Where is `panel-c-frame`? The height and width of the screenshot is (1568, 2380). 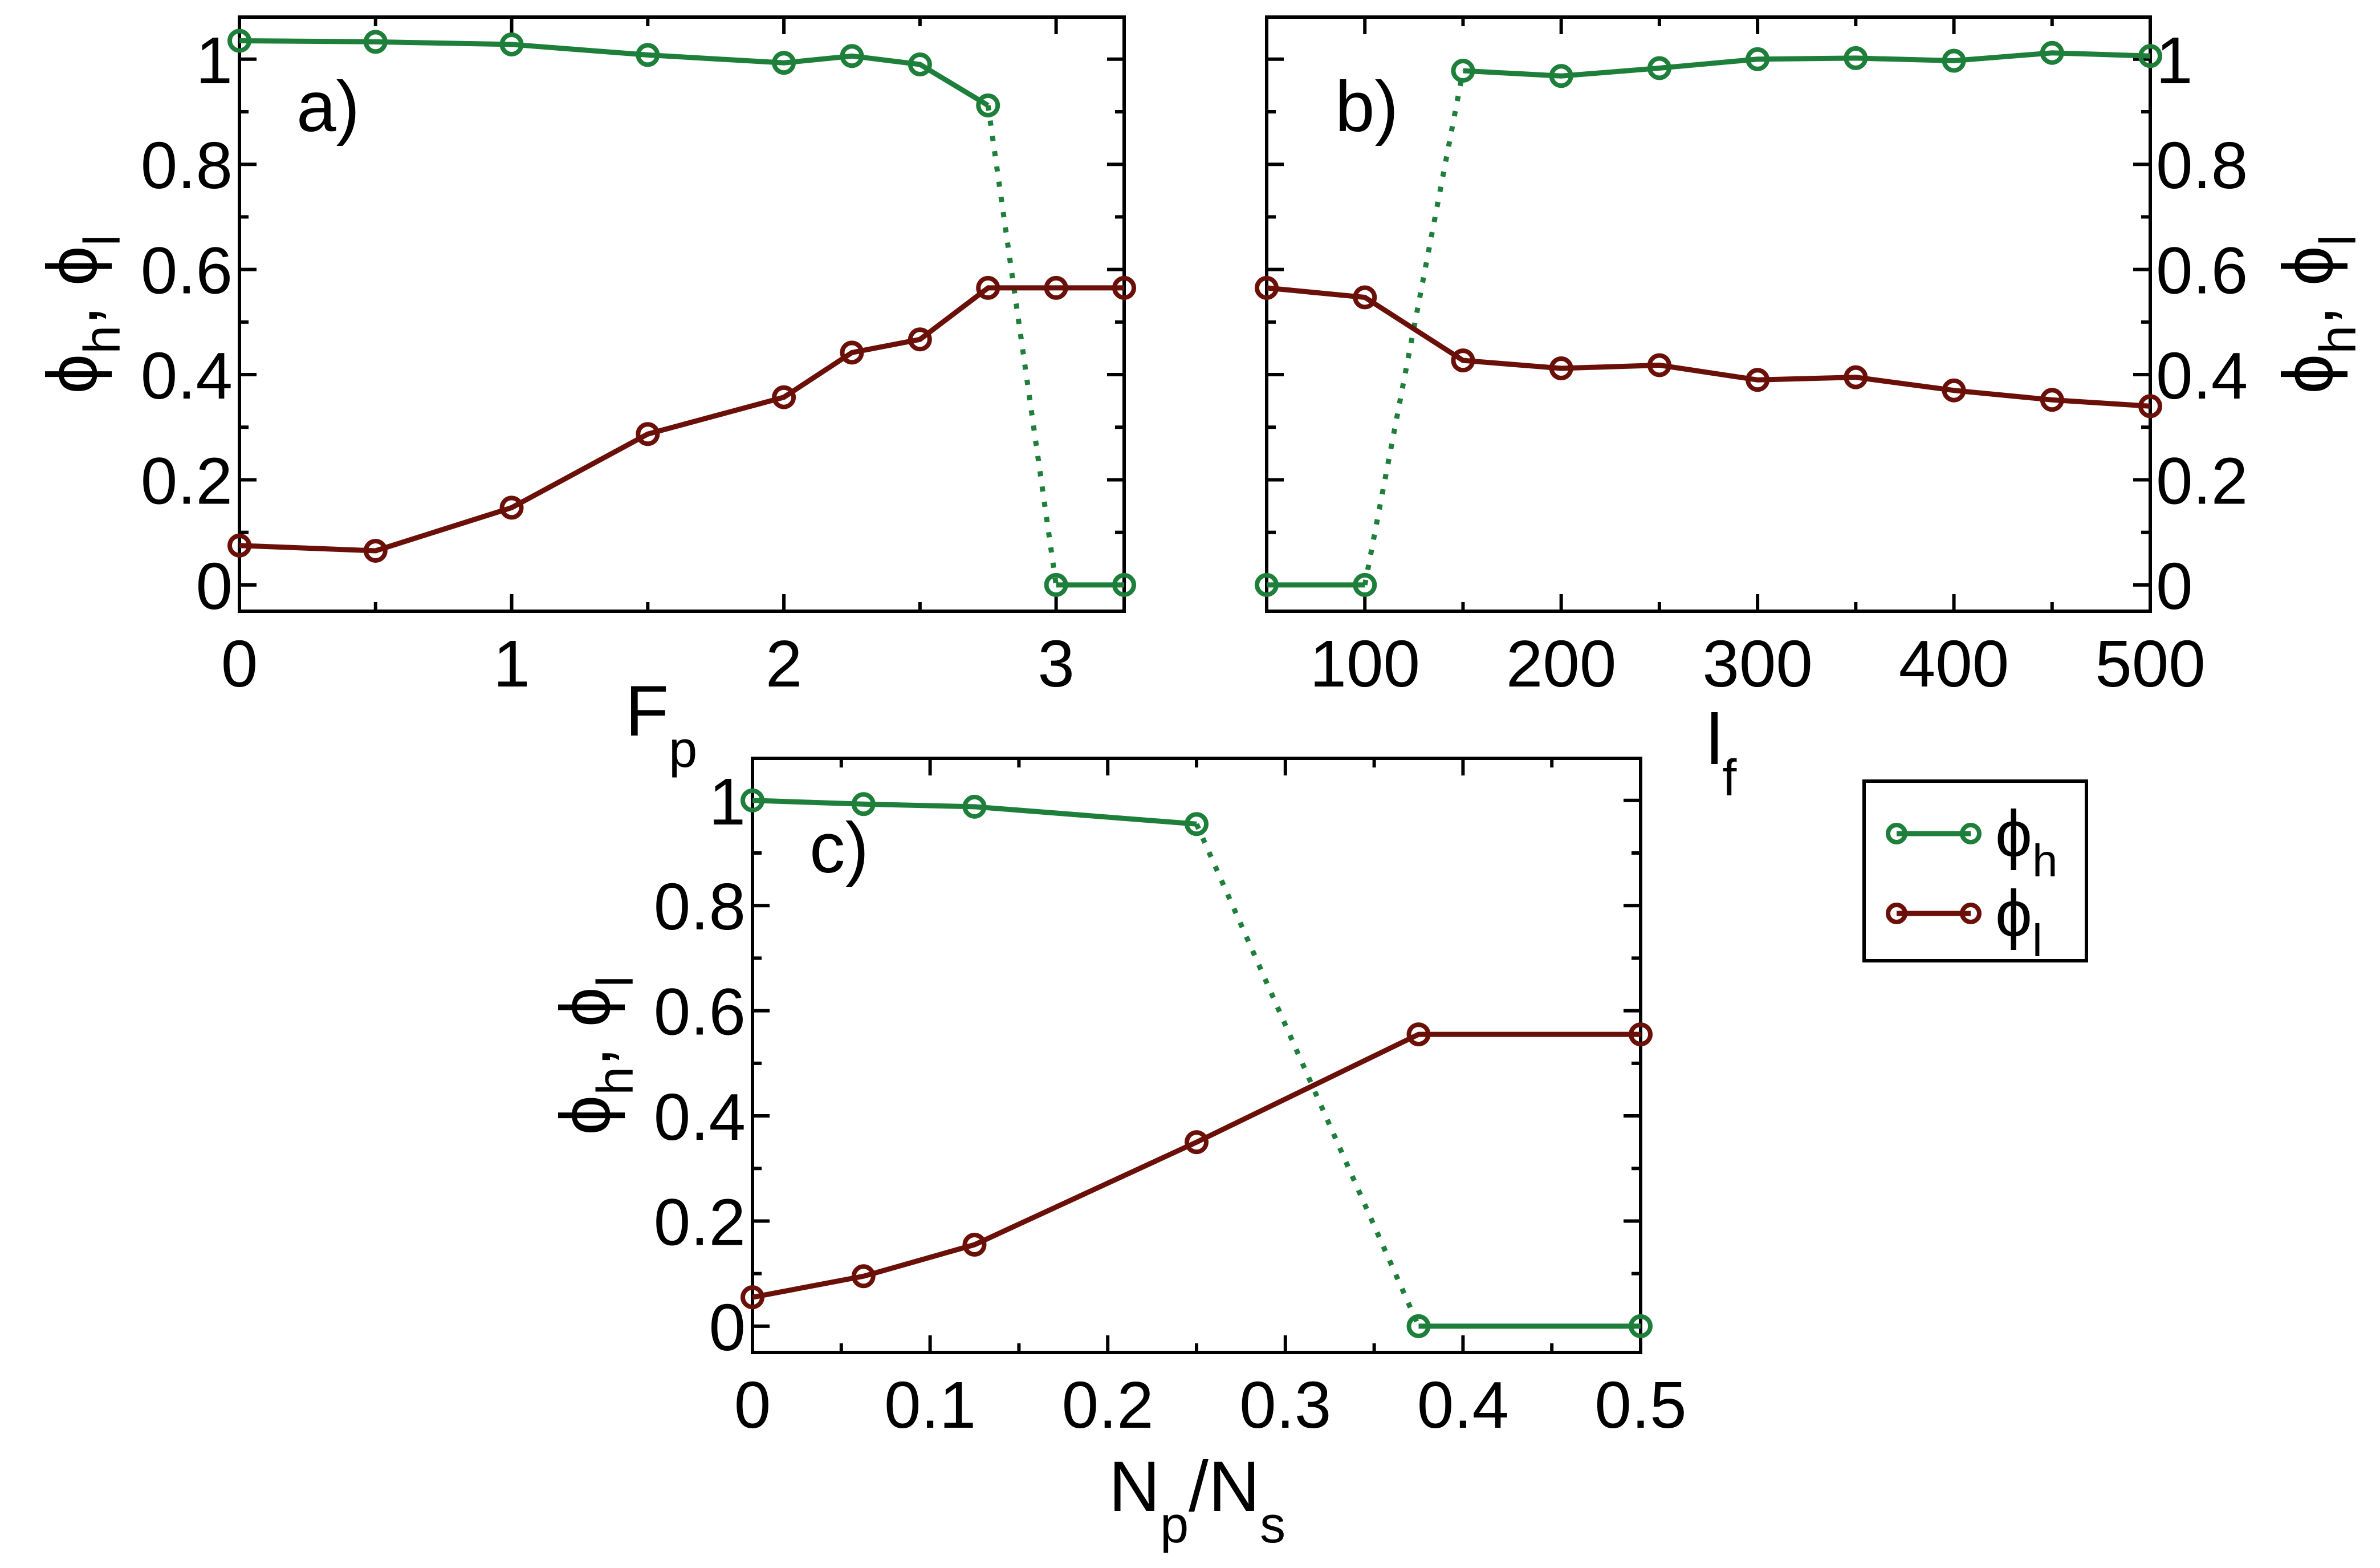
panel-c-frame is located at coordinates (1196, 1056).